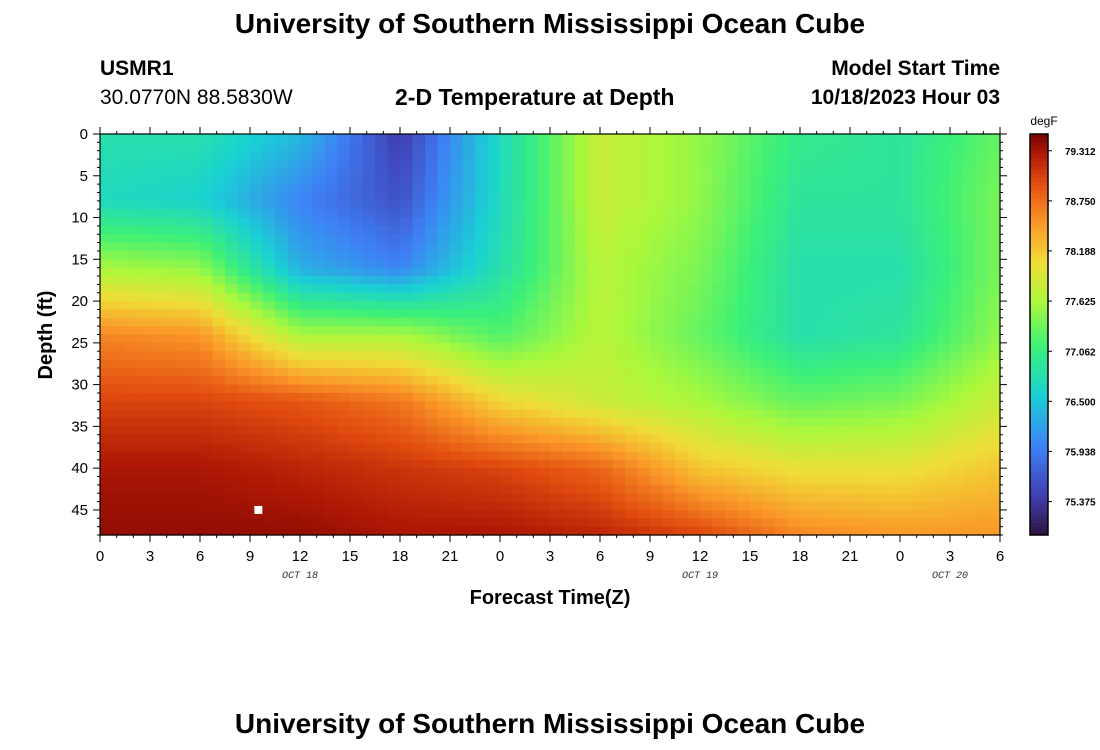 This screenshot has height=750, width=1100. What do you see at coordinates (46, 335) in the screenshot?
I see `y-axis-title: Depth (ft)` at bounding box center [46, 335].